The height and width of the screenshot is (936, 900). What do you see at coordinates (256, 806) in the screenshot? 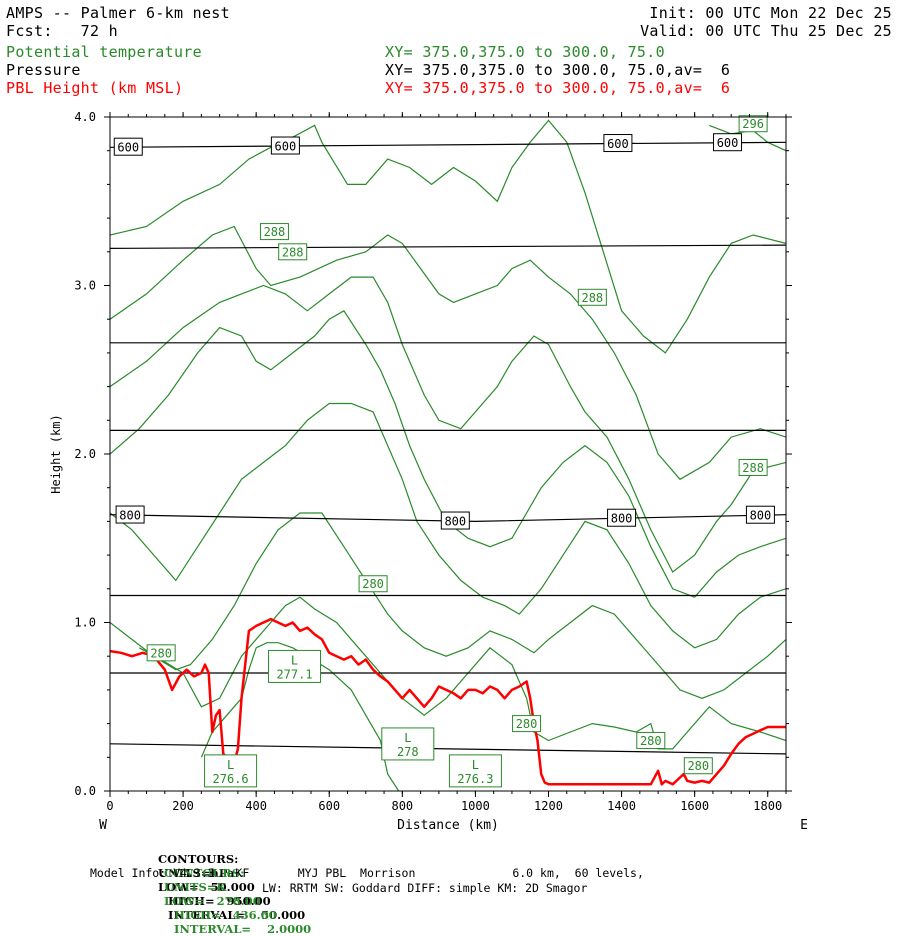
I see `x-tick-label: 400` at bounding box center [256, 806].